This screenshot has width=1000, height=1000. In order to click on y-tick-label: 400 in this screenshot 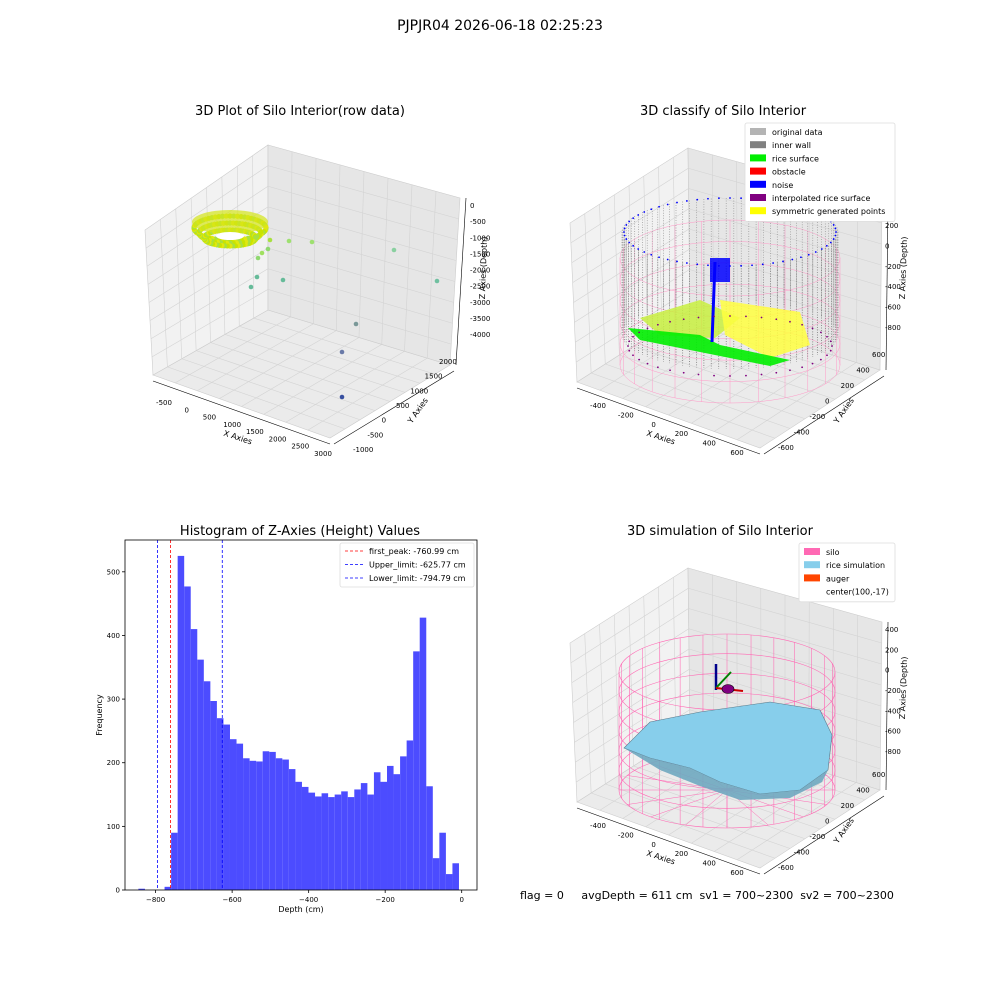, I will do `click(862, 371)`.